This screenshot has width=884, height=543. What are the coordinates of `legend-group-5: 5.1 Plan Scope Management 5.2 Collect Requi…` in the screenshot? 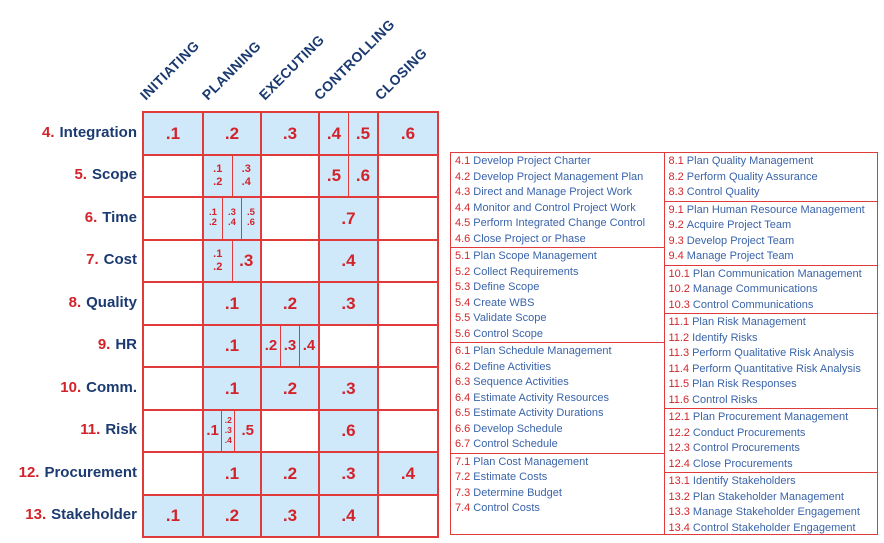 It's located at (557, 295).